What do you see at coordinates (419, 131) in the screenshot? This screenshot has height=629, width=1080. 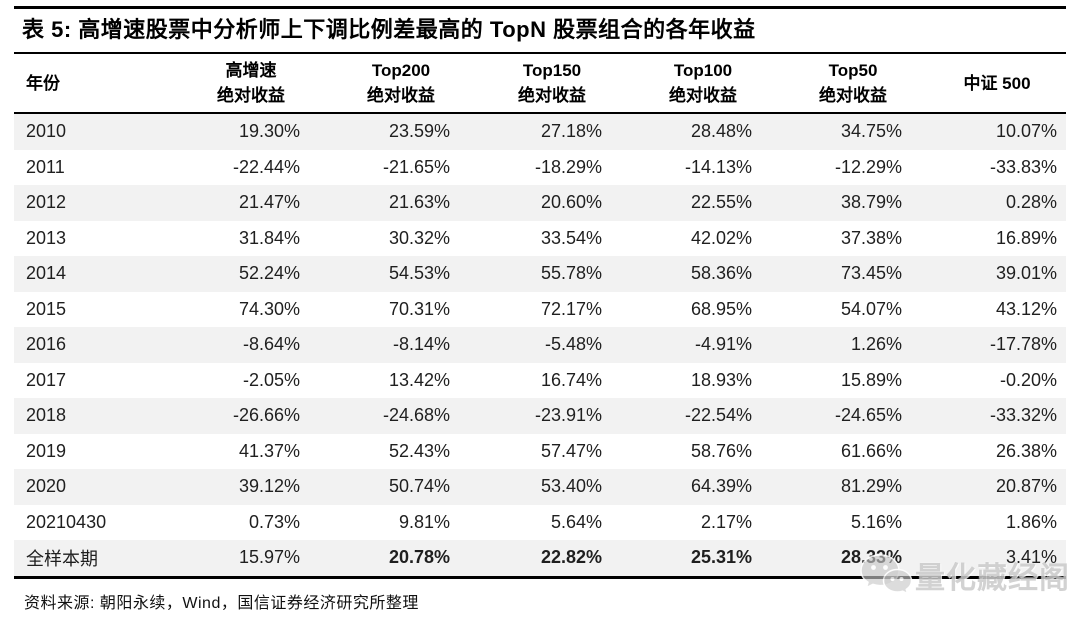 I see `value-cell-top200: 23.59%` at bounding box center [419, 131].